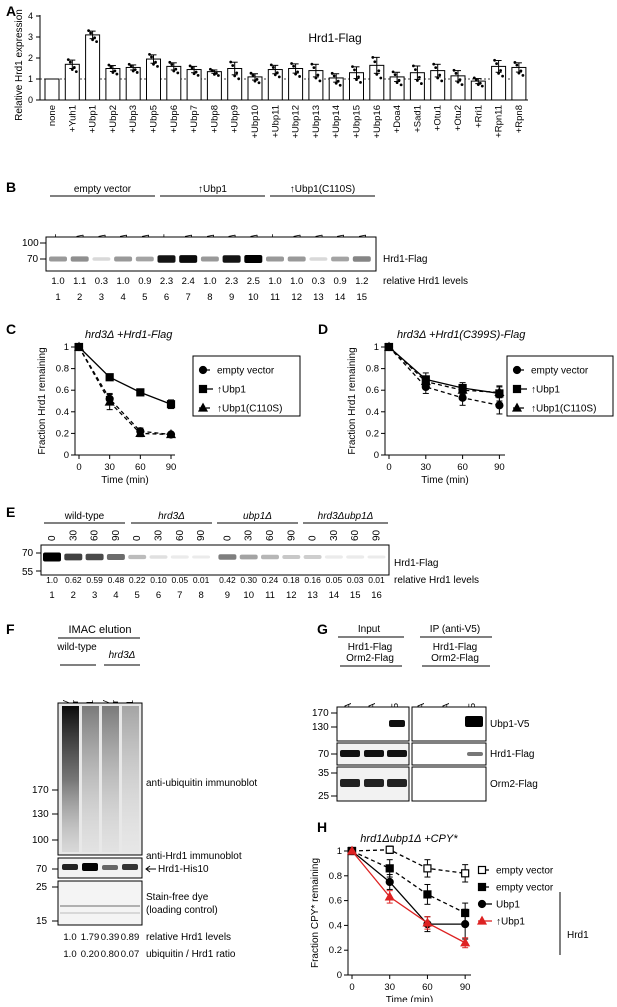 The width and height of the screenshot is (617, 1007). What do you see at coordinates (93, 119) in the screenshot?
I see `panel-a-xlabel: +Ubp1` at bounding box center [93, 119].